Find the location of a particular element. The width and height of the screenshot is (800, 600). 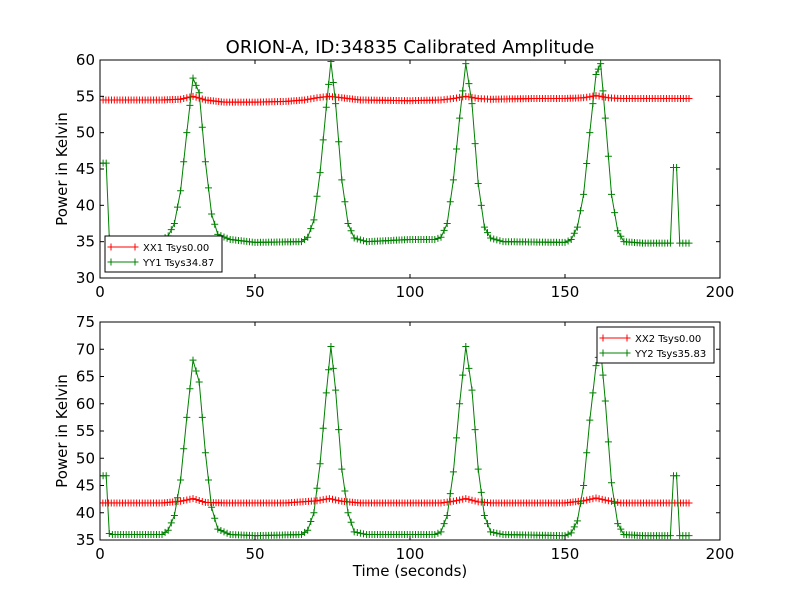

y-tick-label: 45 is located at coordinates (85, 486).